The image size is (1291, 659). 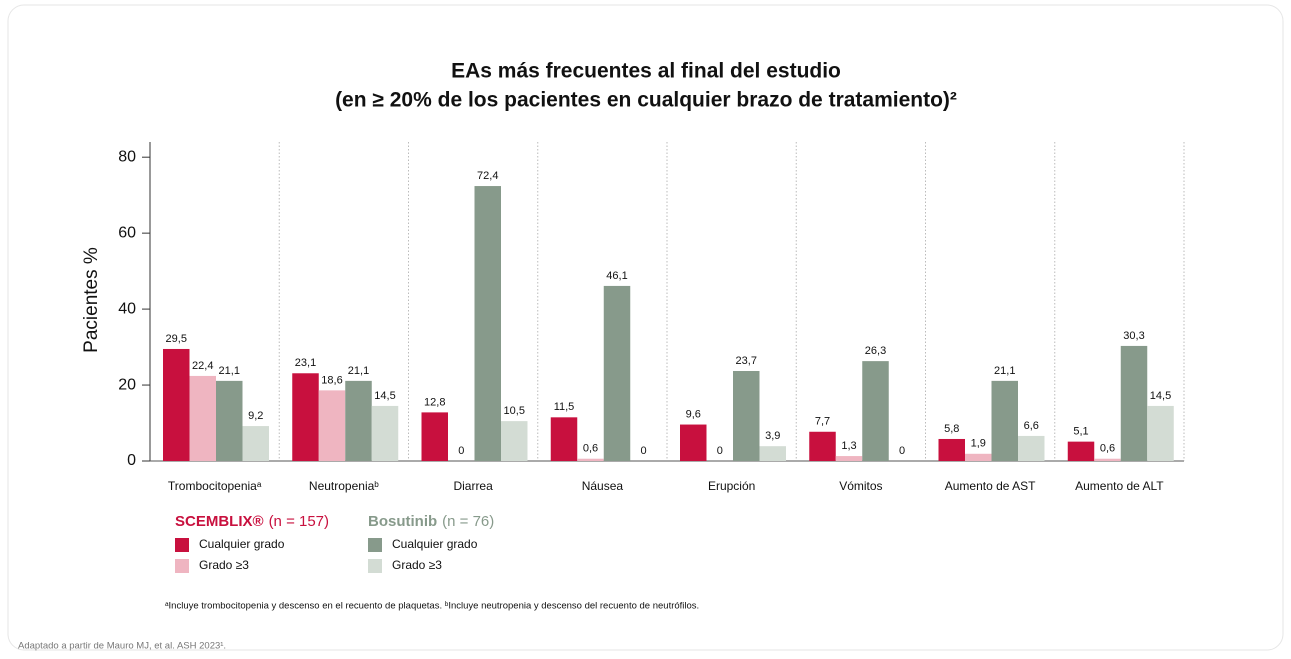 What do you see at coordinates (875, 351) in the screenshot?
I see `value-label: 26,3` at bounding box center [875, 351].